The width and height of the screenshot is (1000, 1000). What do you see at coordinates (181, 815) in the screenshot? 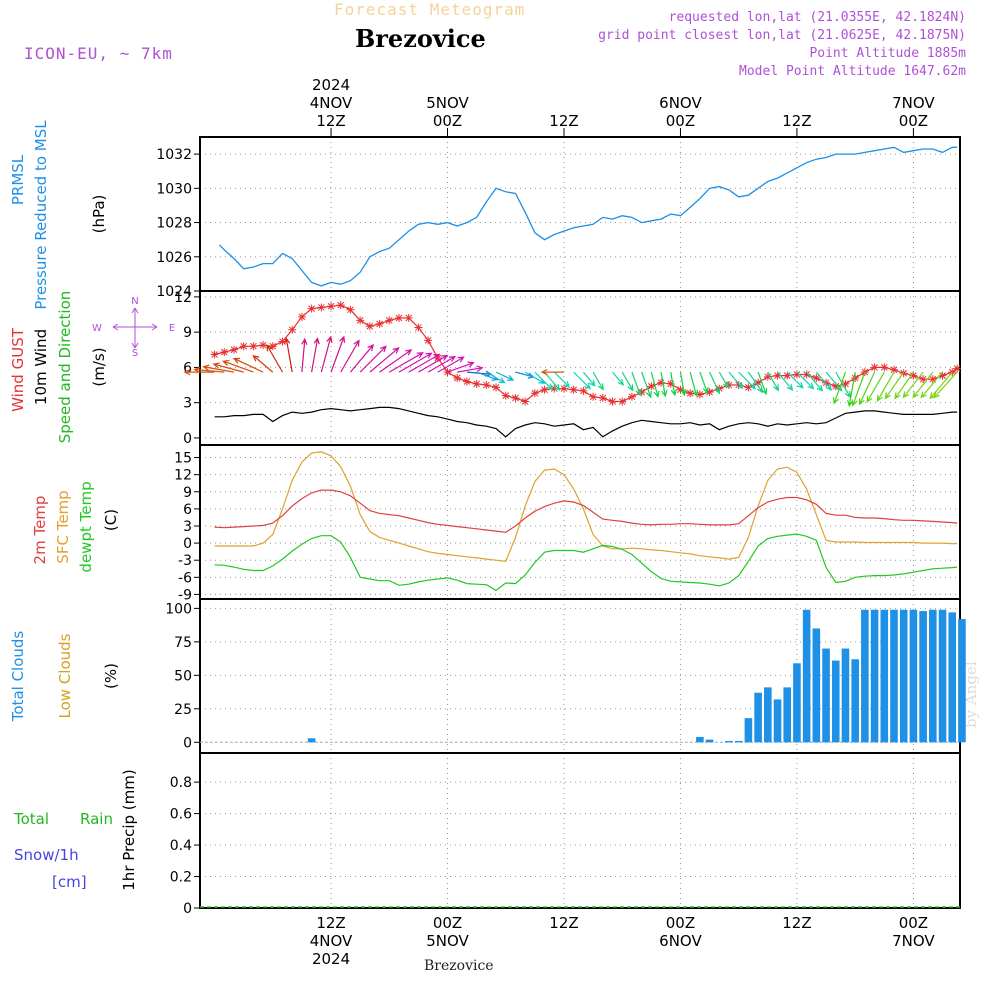
I see `y-tick-label: 0.6` at bounding box center [181, 815].